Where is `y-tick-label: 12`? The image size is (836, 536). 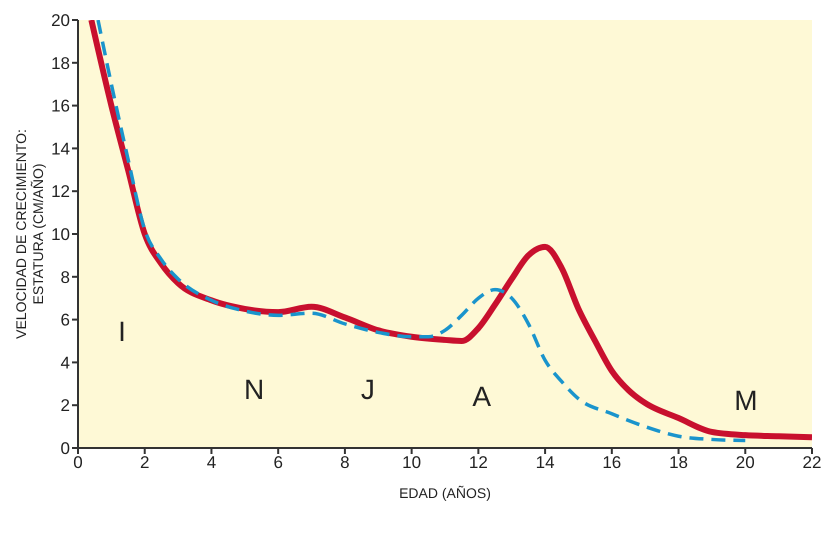
y-tick-label: 12 is located at coordinates (60, 192).